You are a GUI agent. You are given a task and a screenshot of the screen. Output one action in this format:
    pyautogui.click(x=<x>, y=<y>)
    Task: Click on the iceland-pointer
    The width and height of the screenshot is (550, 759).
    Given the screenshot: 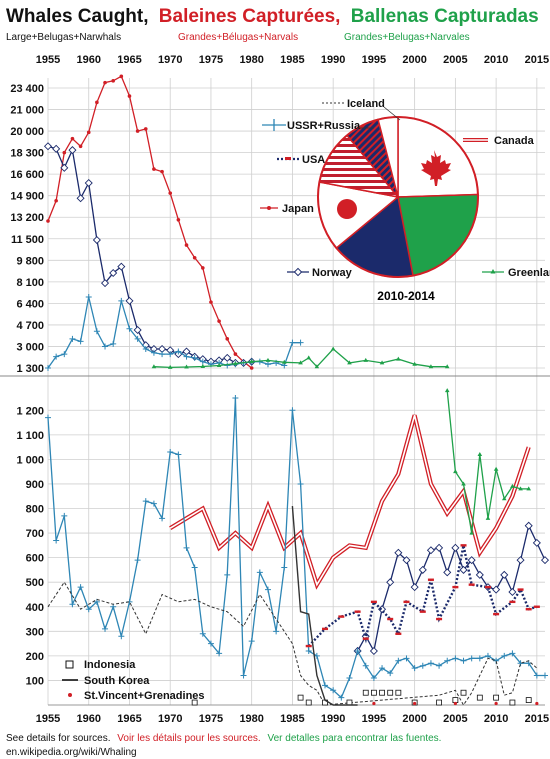 What is the action you would take?
    pyautogui.click(x=392, y=113)
    